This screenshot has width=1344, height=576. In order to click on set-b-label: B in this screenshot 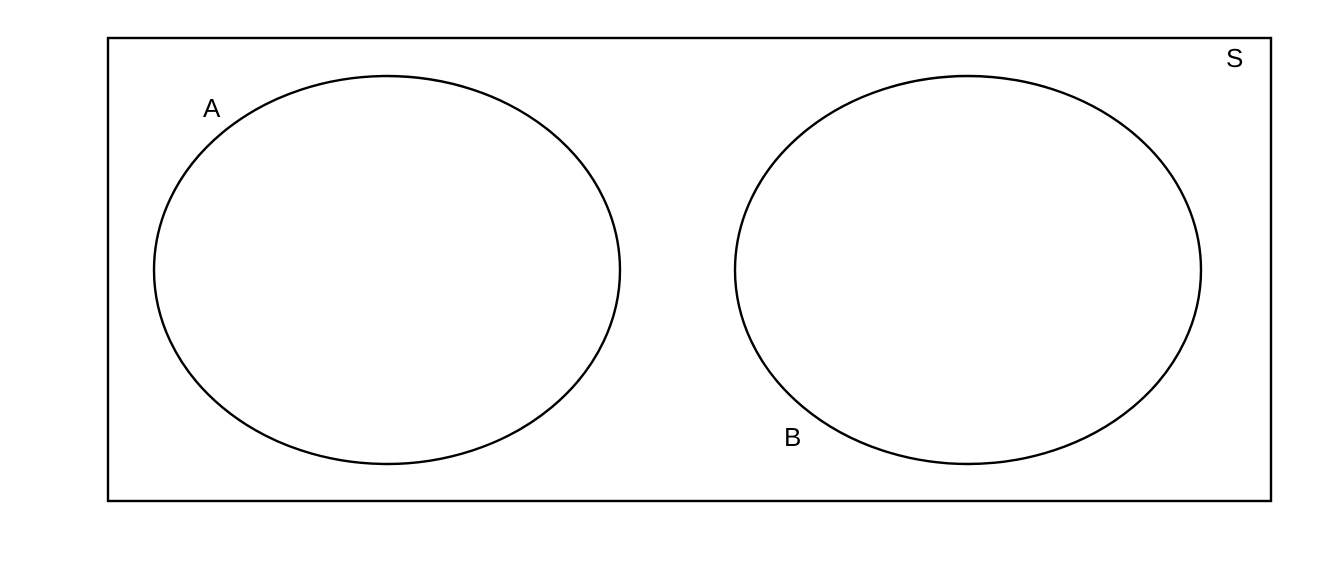, I will do `click(792, 437)`.